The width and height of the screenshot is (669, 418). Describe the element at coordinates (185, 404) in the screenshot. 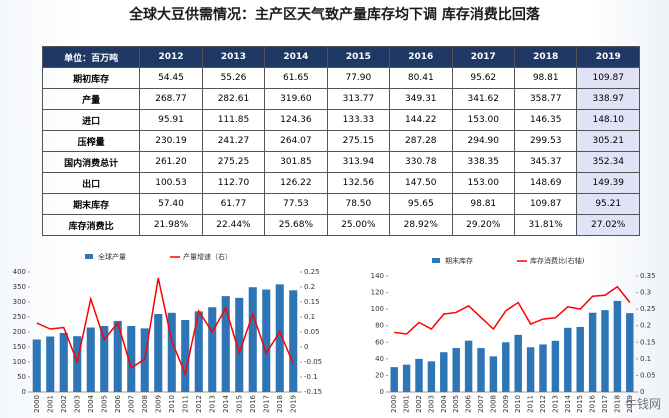

I see `x-tick-label: 2011` at that location.